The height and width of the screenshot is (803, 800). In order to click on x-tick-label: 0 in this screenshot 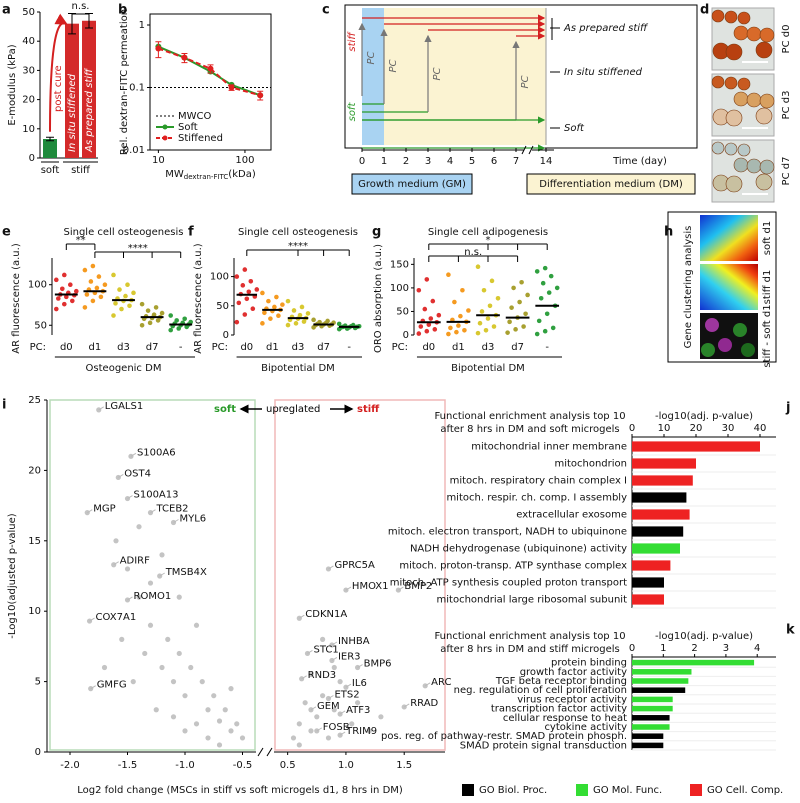, I will do `click(632, 428)`.